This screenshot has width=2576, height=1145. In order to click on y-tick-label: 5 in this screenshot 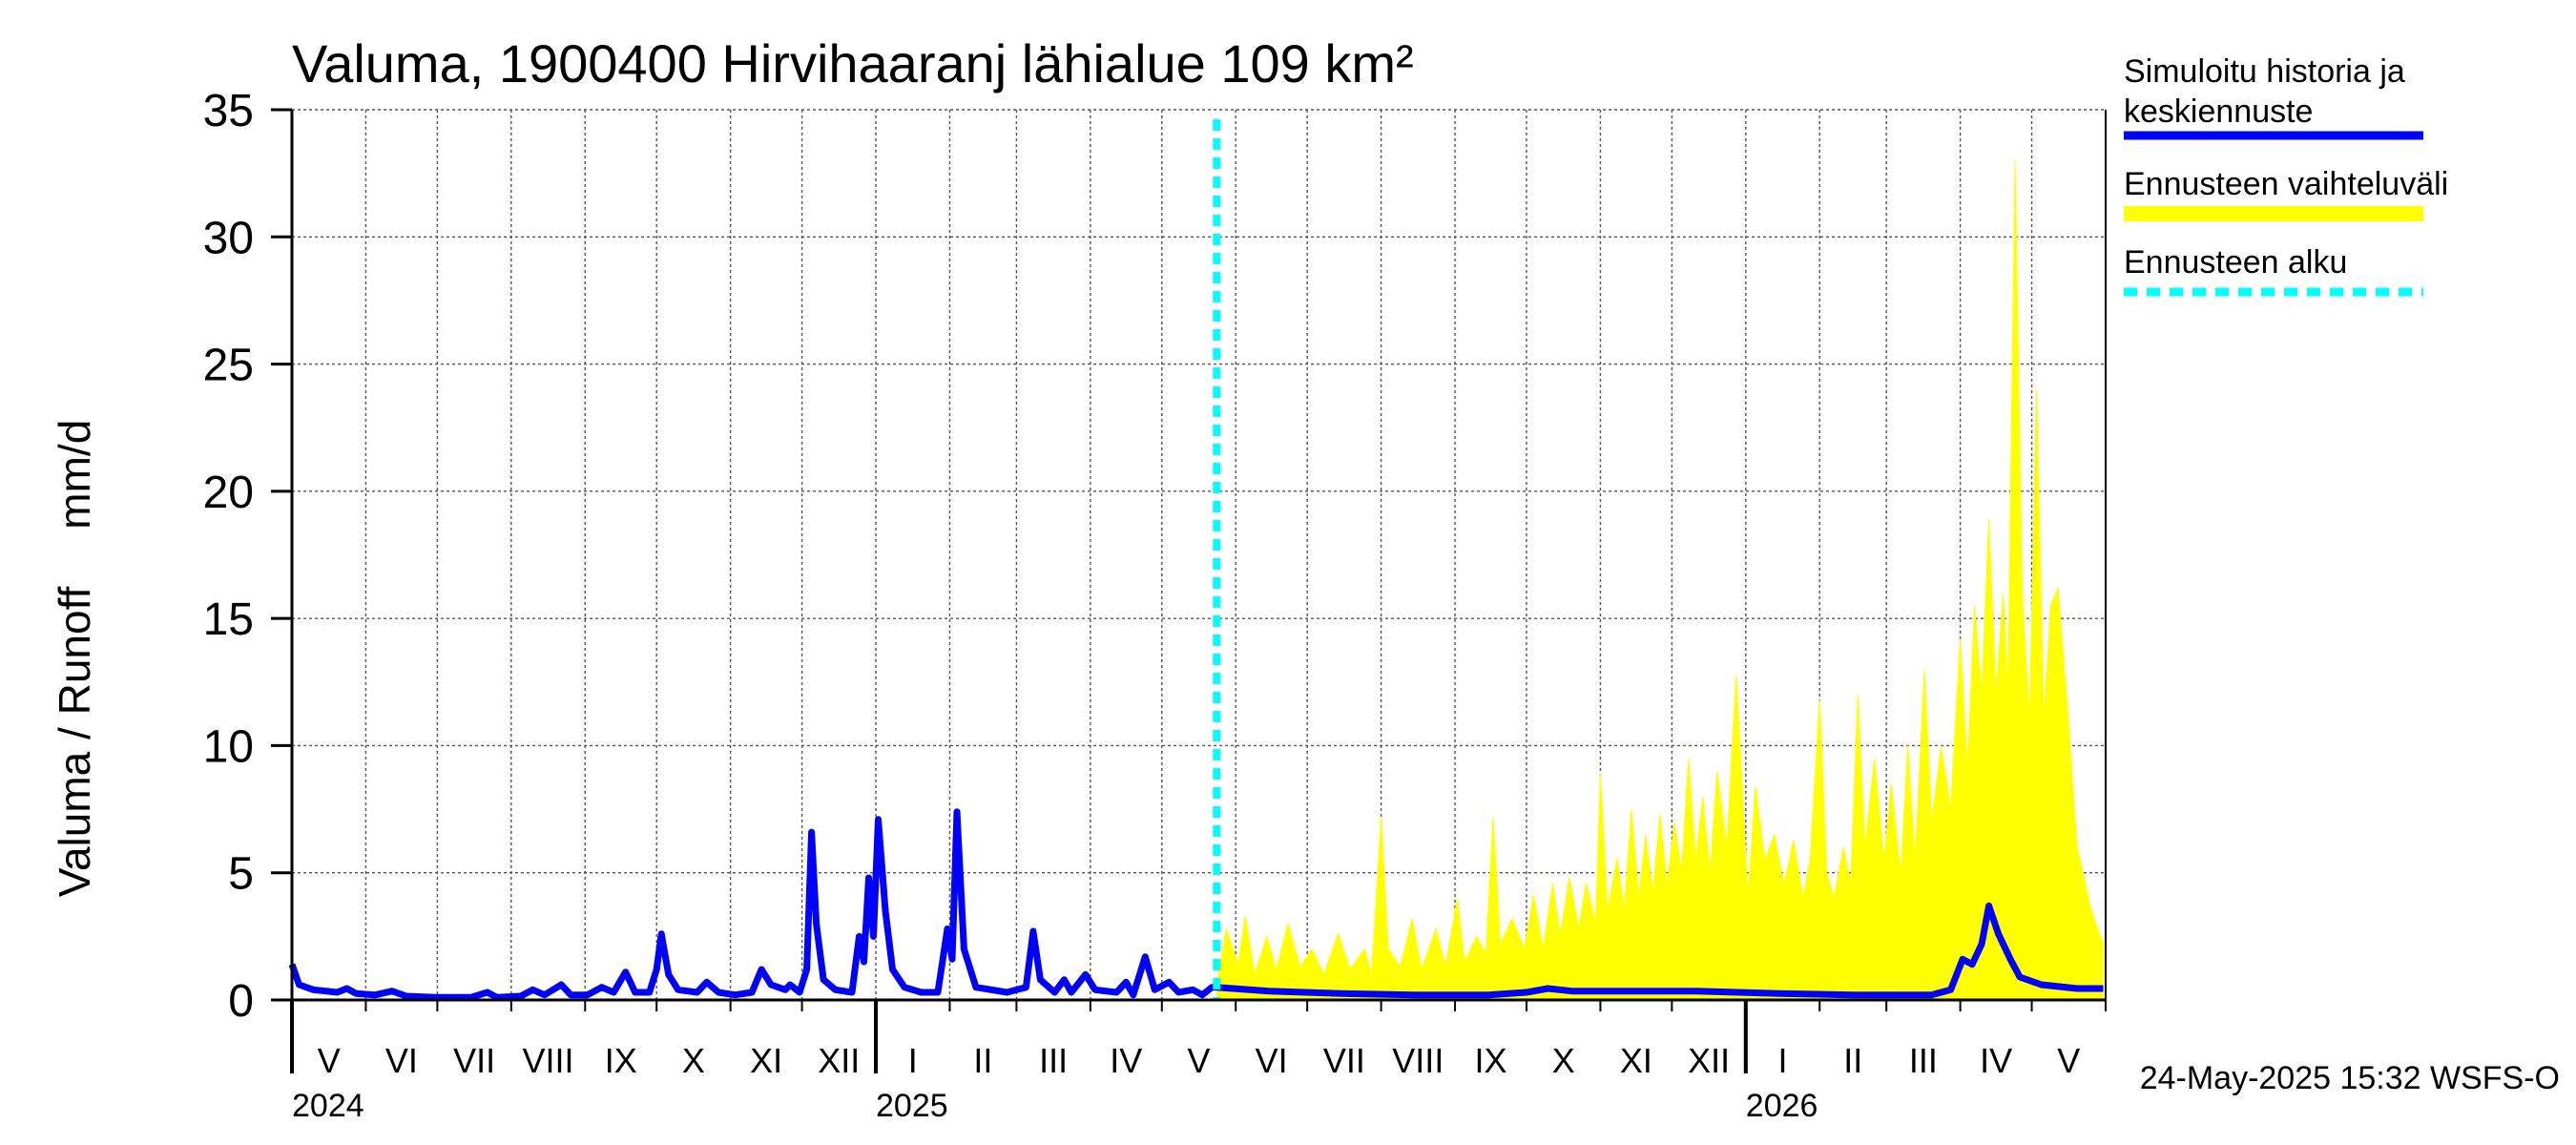, I will do `click(241, 875)`.